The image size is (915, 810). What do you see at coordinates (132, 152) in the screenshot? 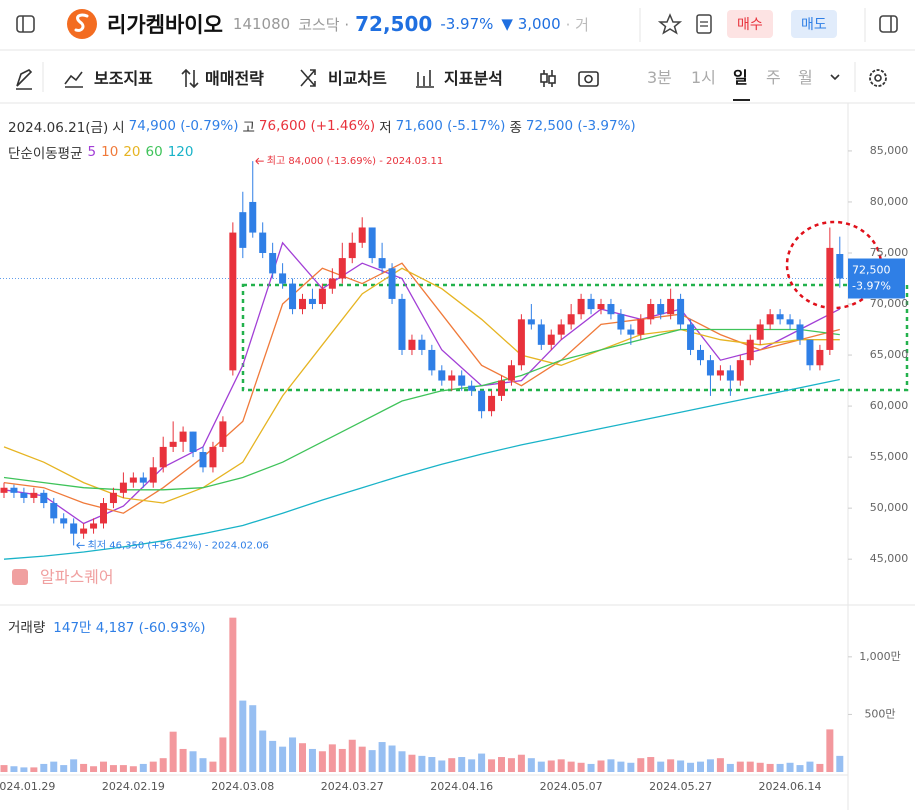
I see `legend-entry: 20` at bounding box center [132, 152].